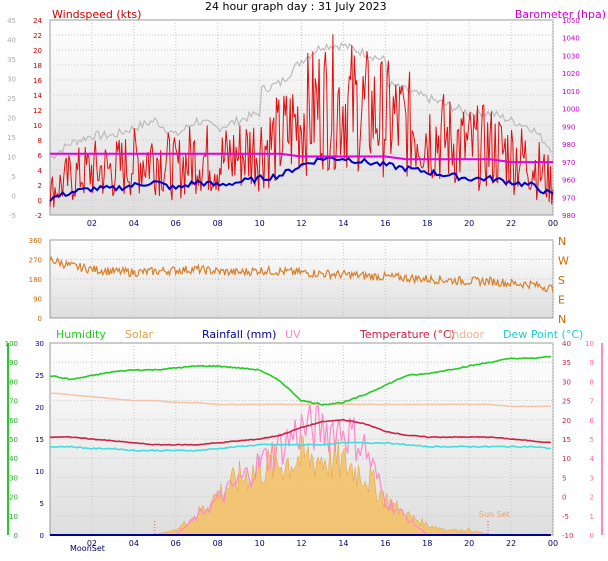 Image resolution: width=608 pixels, height=561 pixels. What do you see at coordinates (37, 36) in the screenshot?
I see `windspeed-axis-tick-label: 22` at bounding box center [37, 36].